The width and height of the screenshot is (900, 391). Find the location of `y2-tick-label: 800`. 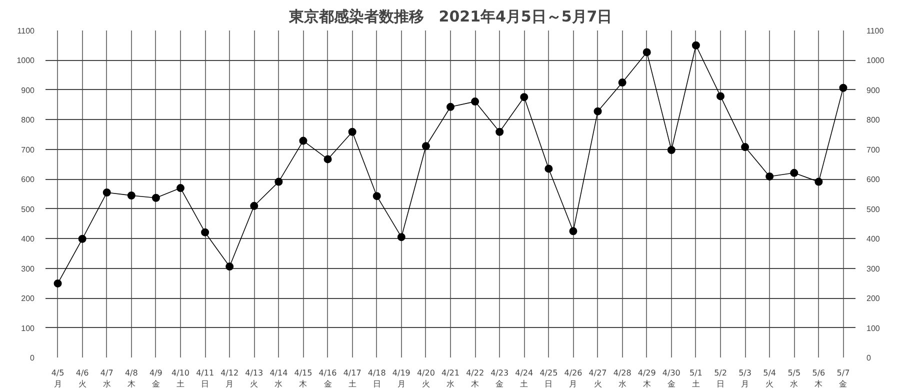

y2-tick-label: 800 is located at coordinates (873, 120).